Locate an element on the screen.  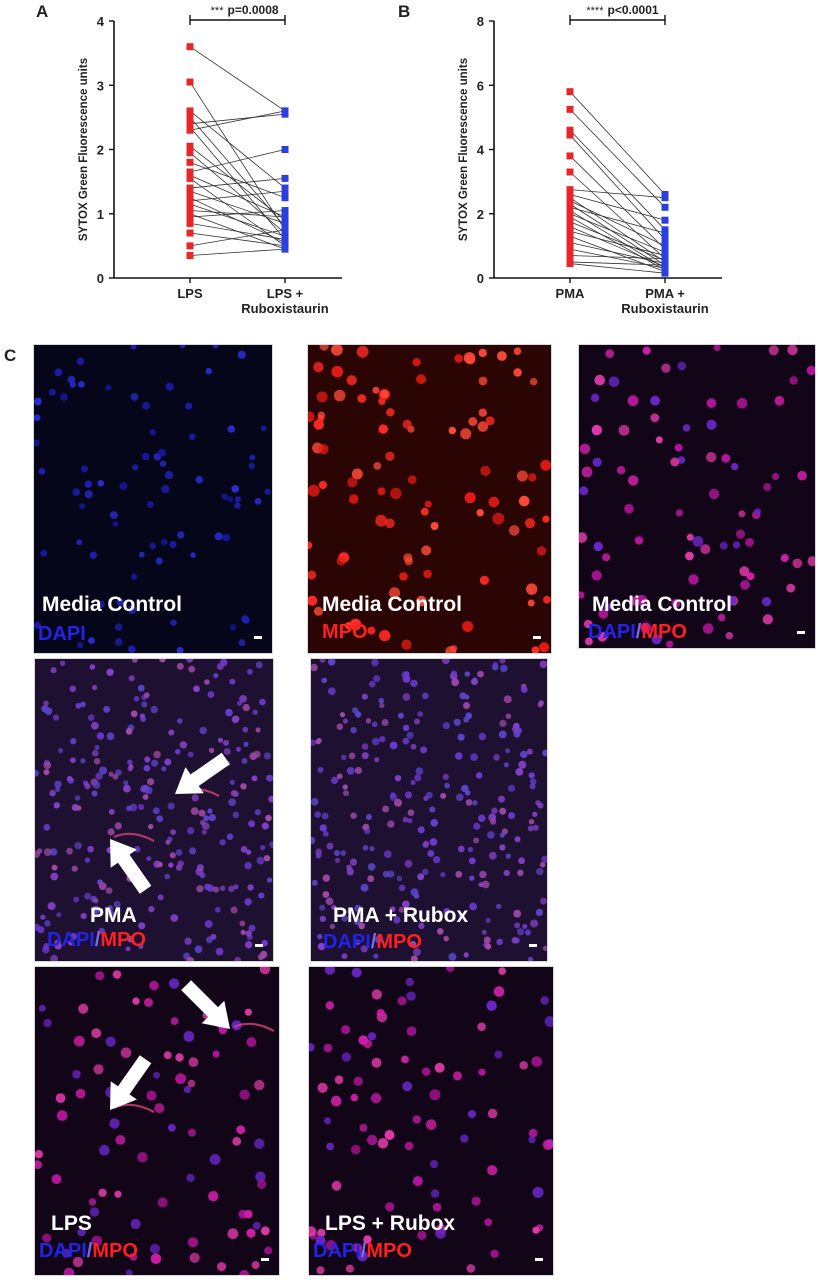
white-arrow-icon is located at coordinates (202, 773).